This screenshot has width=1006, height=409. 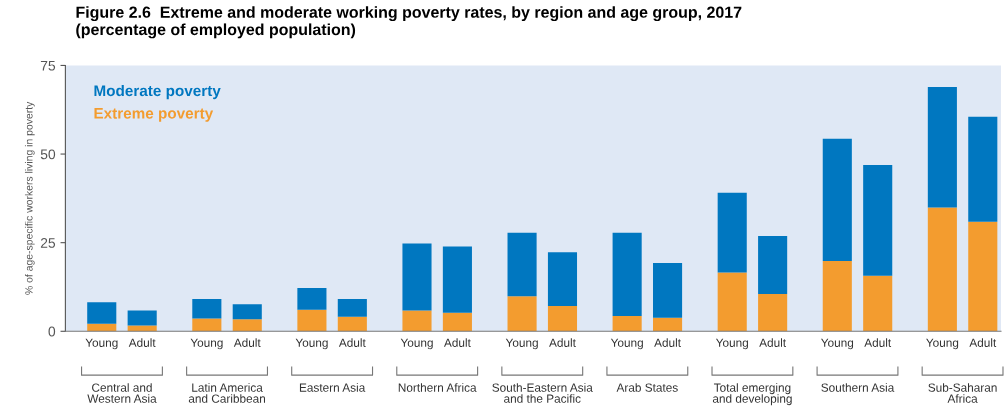 What do you see at coordinates (122, 393) in the screenshot?
I see `text: Central and Western Asia` at bounding box center [122, 393].